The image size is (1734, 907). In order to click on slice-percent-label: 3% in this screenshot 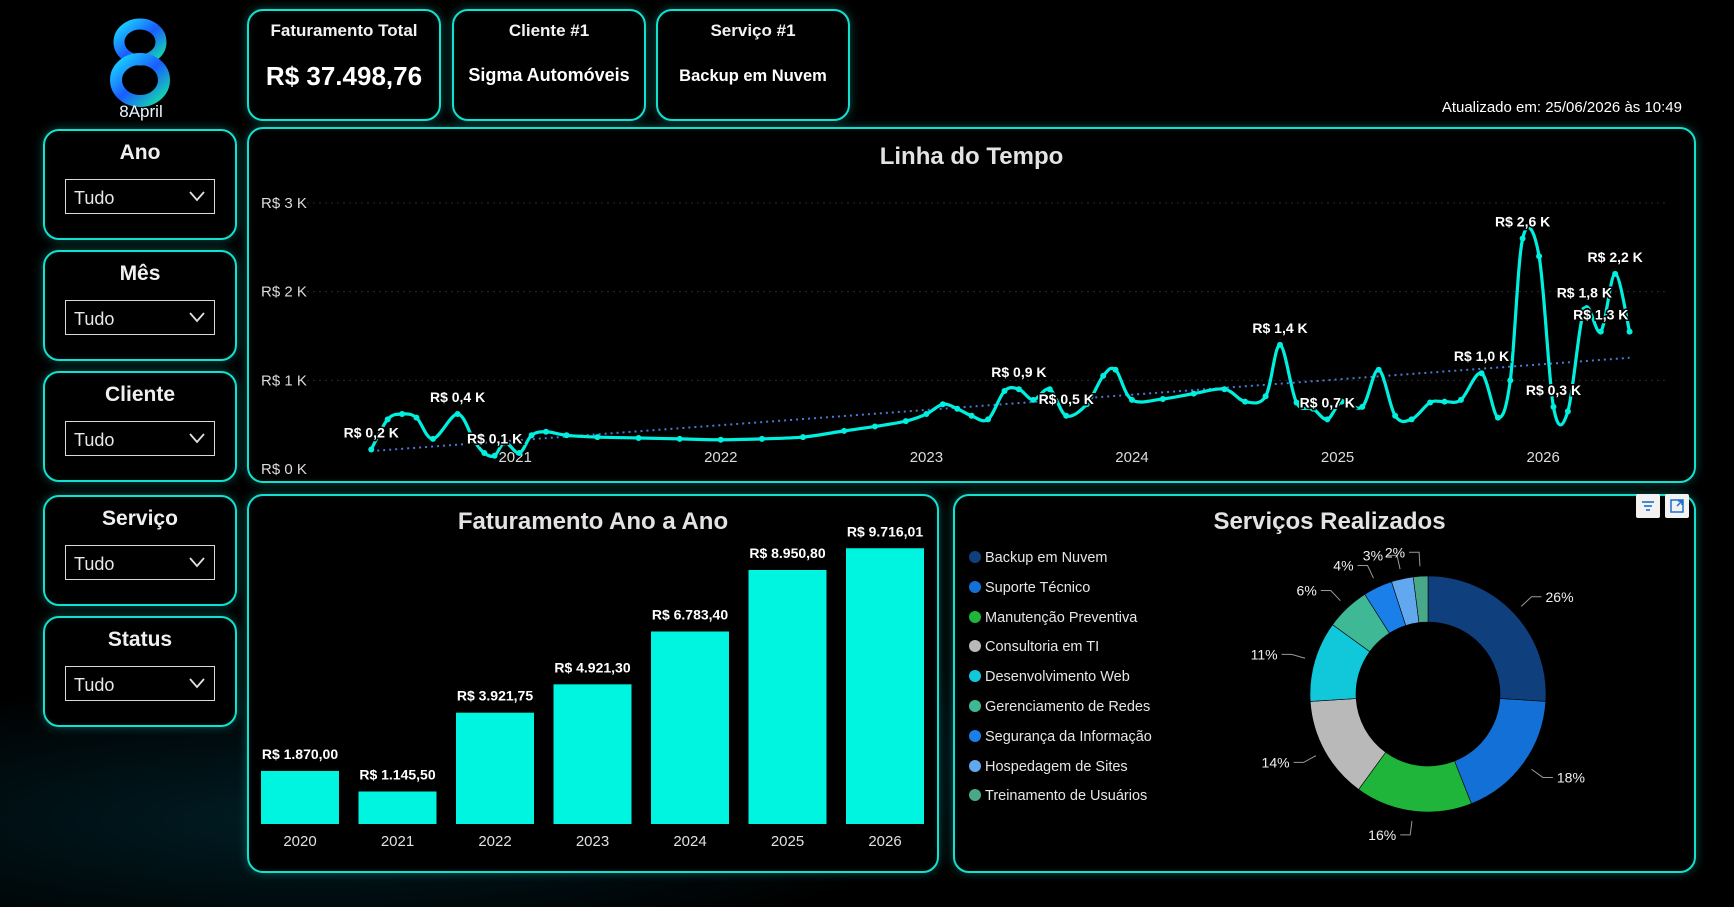, I will do `click(1373, 555)`.